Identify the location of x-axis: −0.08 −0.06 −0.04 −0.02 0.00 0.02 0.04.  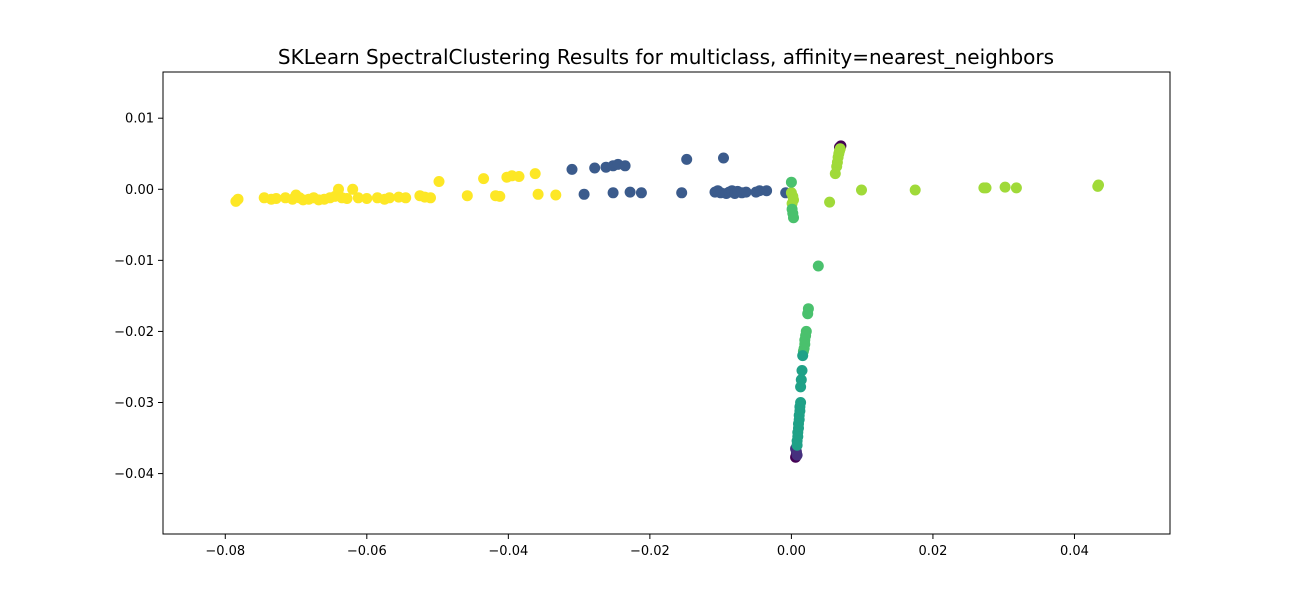
(647, 546).